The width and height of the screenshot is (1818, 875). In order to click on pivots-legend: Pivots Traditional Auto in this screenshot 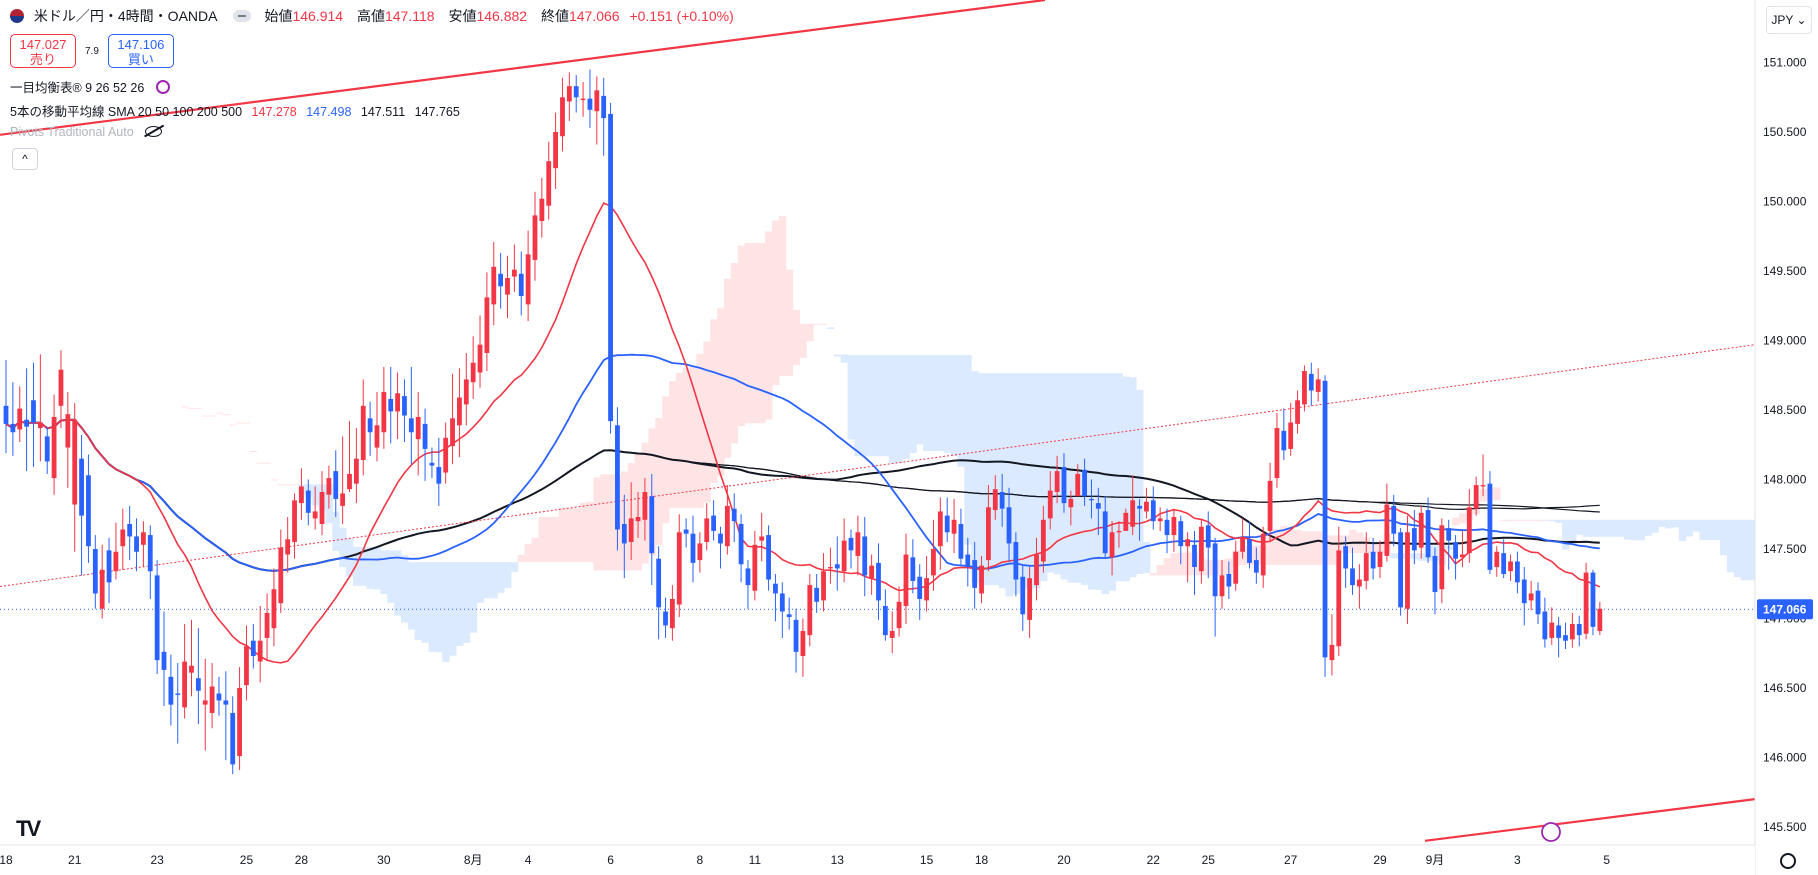, I will do `click(86, 132)`.